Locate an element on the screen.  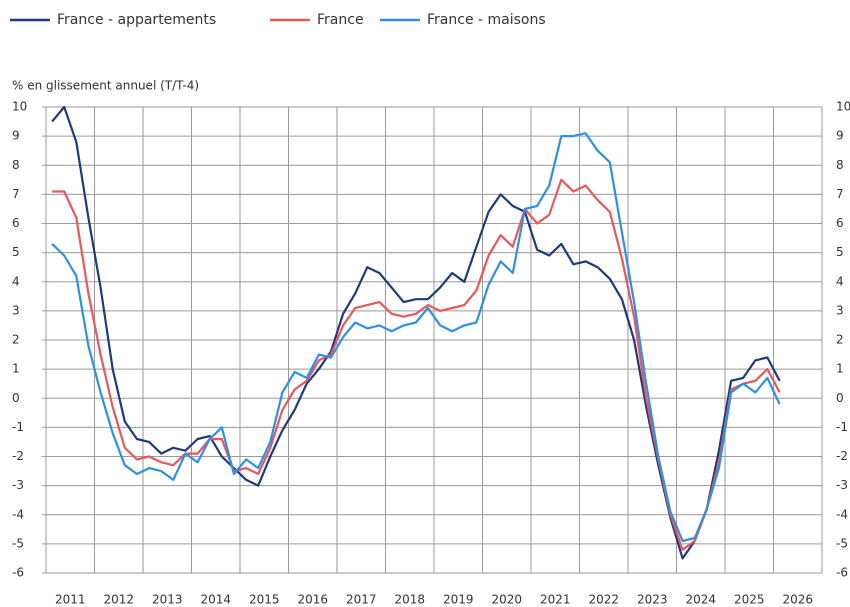
y-tick-label: 5 is located at coordinates (16, 252).